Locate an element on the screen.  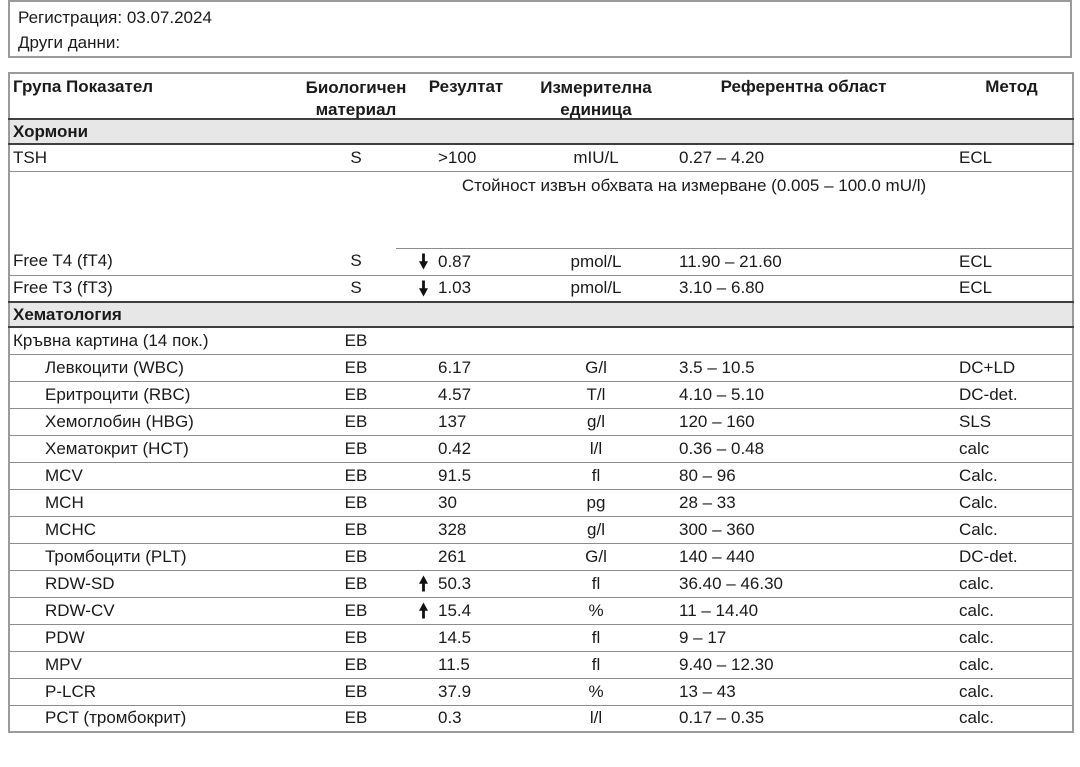
result-cell: 30 is located at coordinates (466, 502).